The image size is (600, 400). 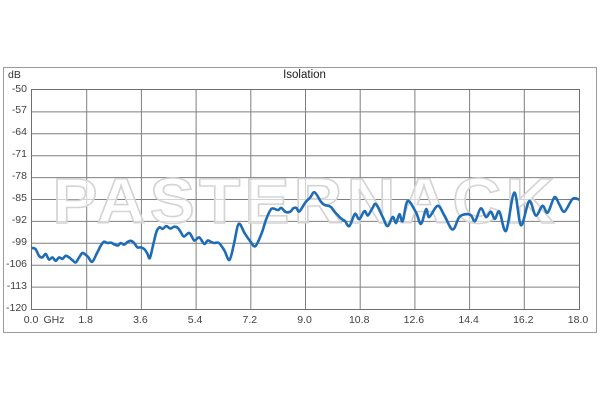 What do you see at coordinates (19, 110) in the screenshot?
I see `y-tick-label: -57` at bounding box center [19, 110].